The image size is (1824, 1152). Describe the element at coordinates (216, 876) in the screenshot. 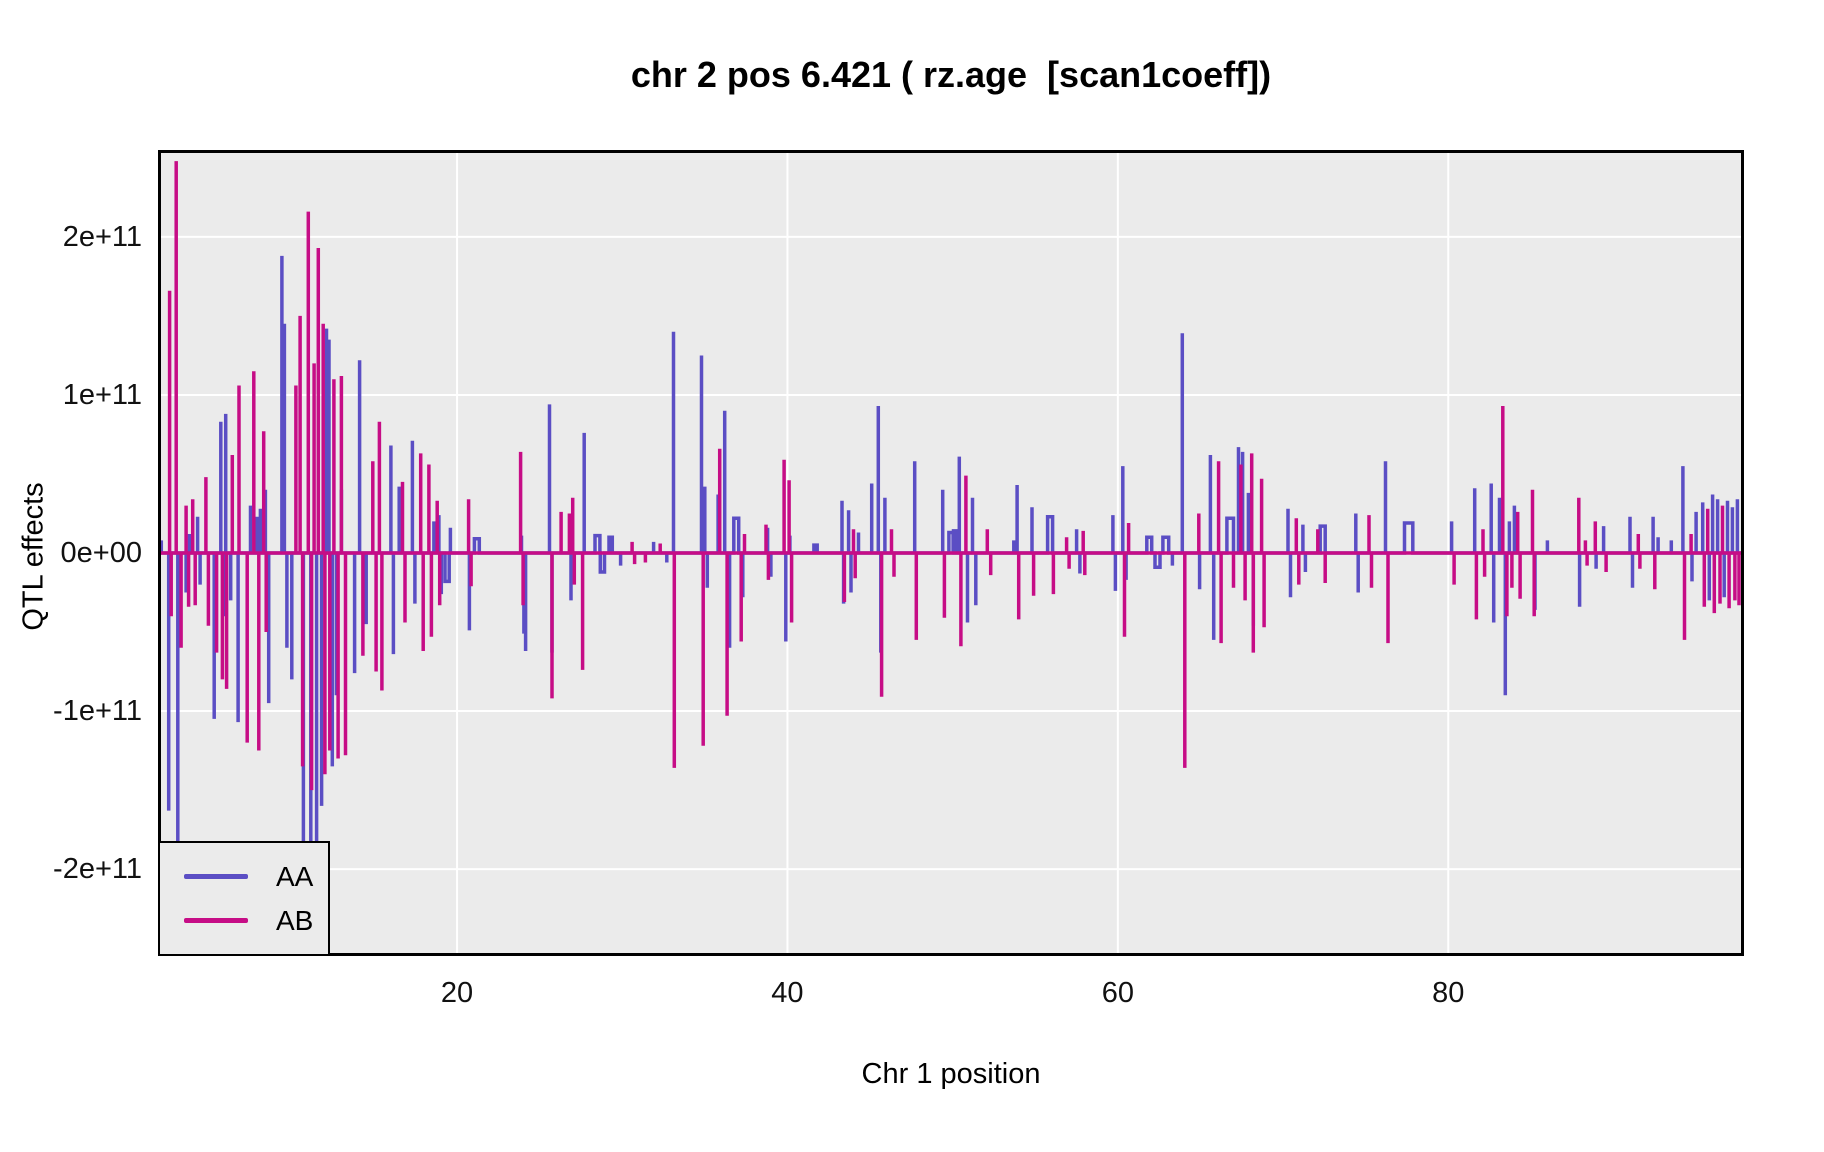

I see `aa-line-swatch-icon` at that location.